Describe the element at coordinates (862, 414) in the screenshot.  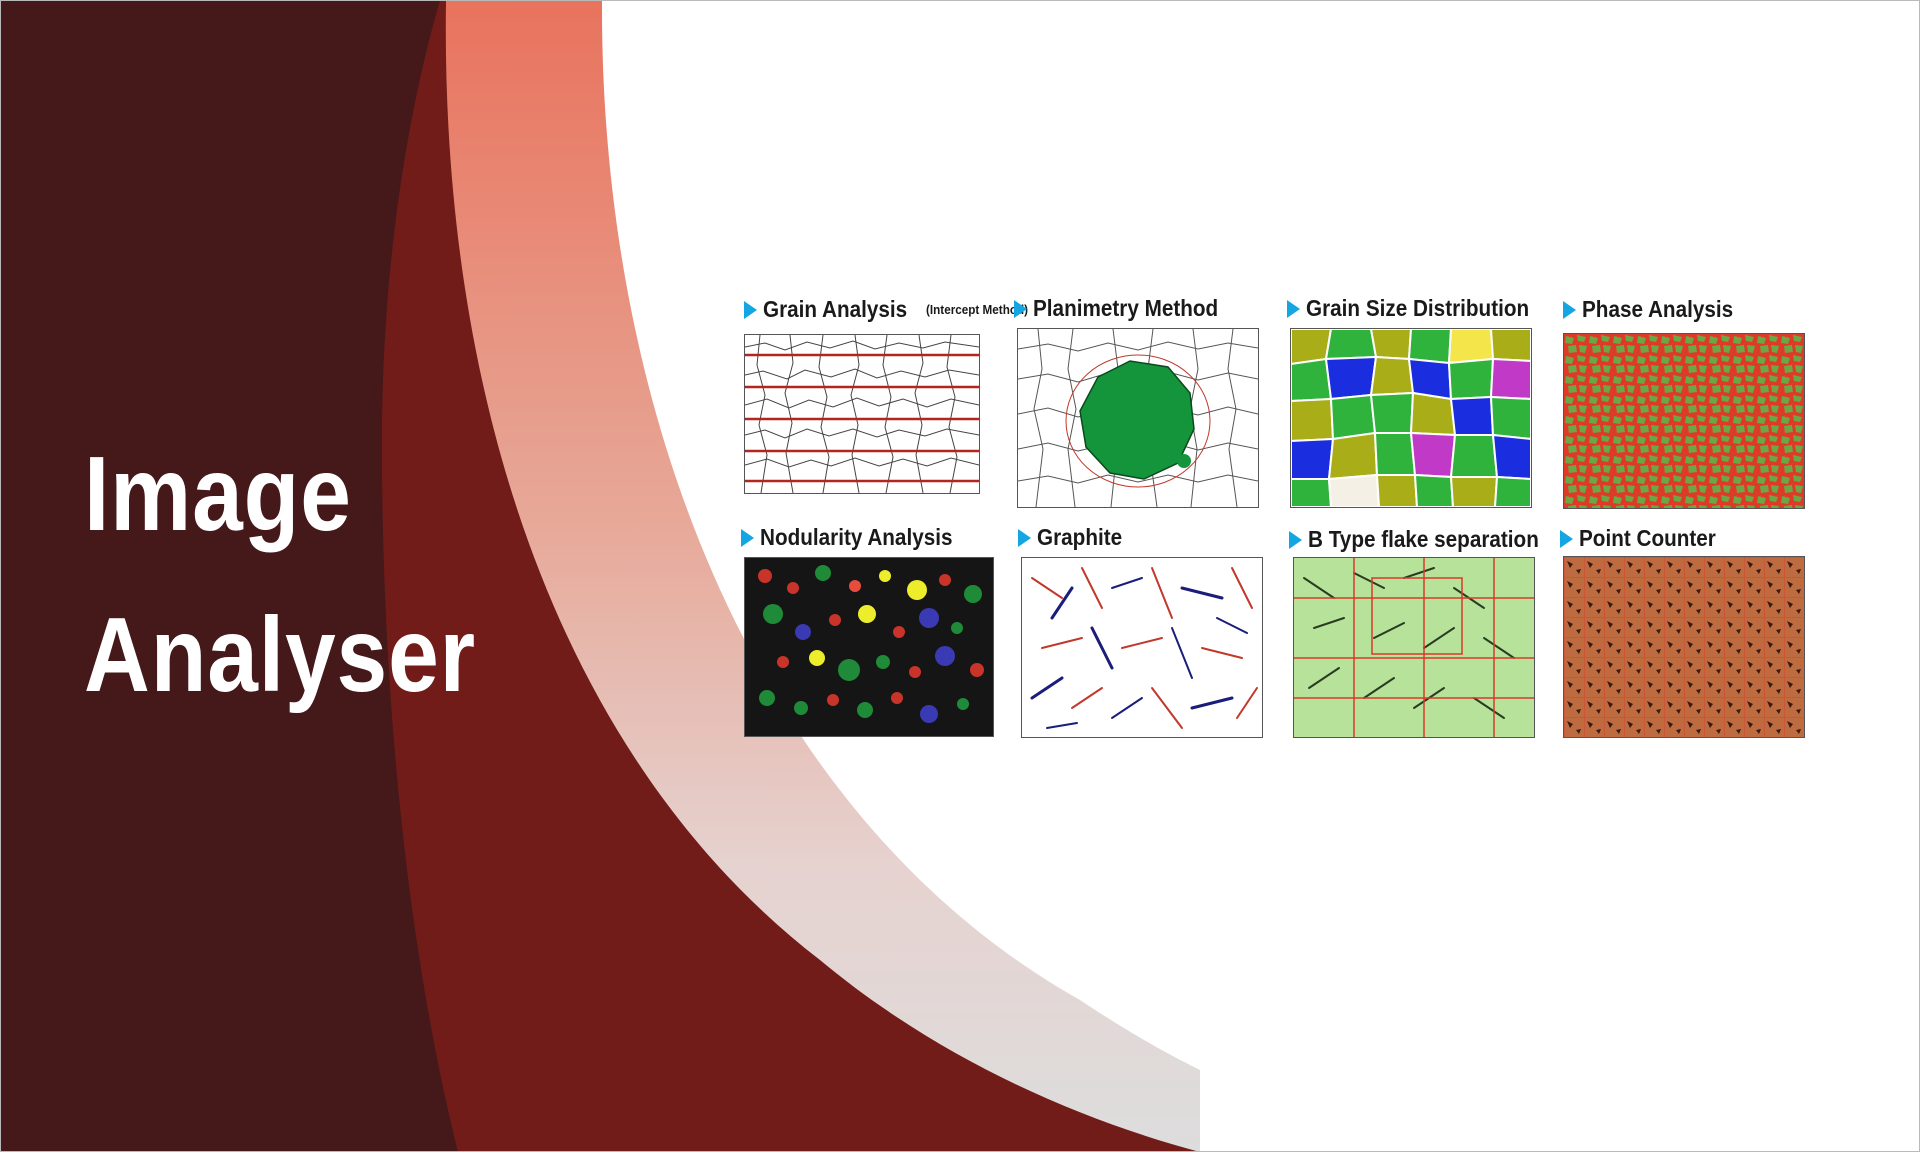
I see `grain-intercept-micrograph-icon` at that location.